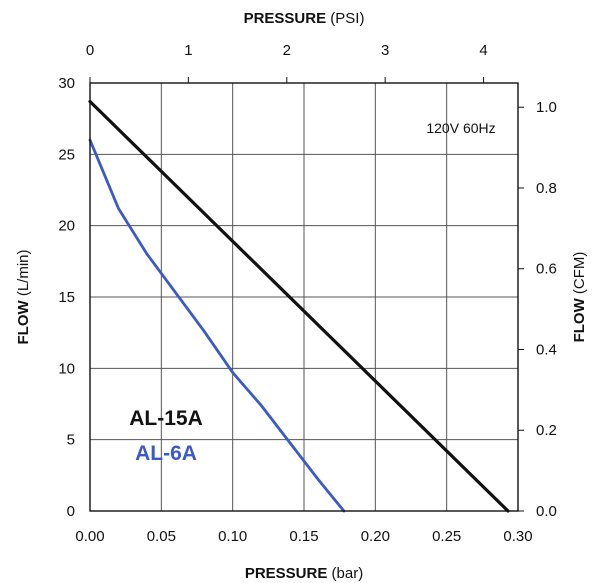 Image resolution: width=598 pixels, height=583 pixels. I want to click on bottom-axis-label: PRESSURE, so click(286, 573).